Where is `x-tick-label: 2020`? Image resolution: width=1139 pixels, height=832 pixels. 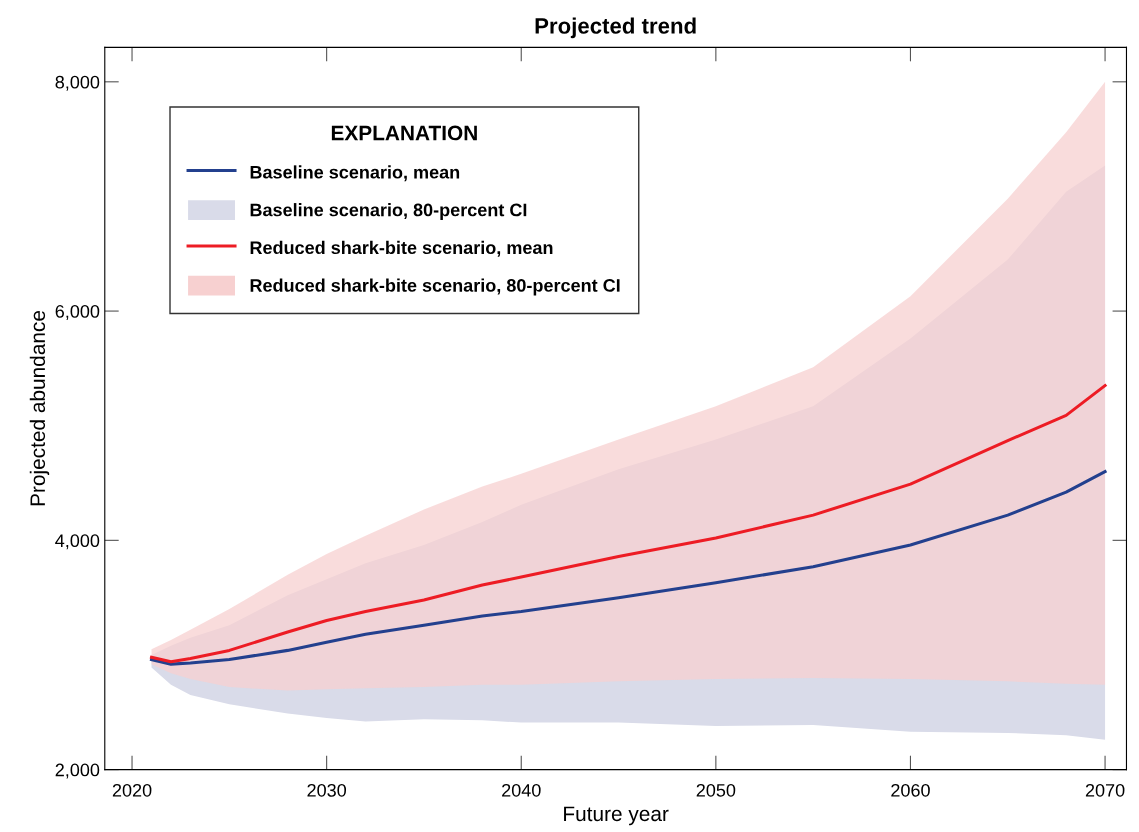 x-tick-label: 2020 is located at coordinates (132, 790).